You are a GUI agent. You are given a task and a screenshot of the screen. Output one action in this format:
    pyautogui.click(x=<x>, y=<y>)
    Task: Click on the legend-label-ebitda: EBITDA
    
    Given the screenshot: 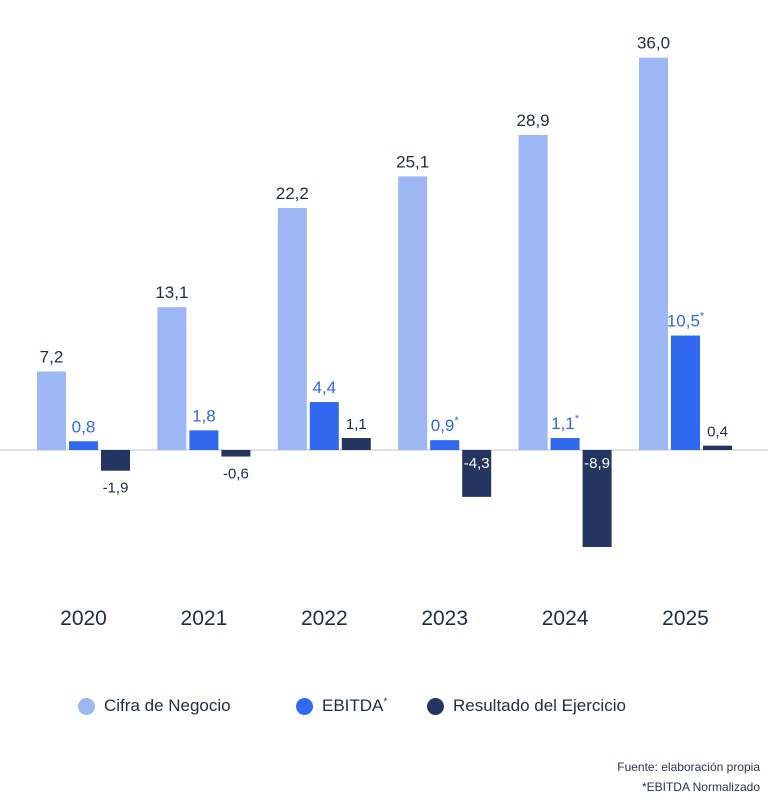 What is the action you would take?
    pyautogui.click(x=353, y=705)
    